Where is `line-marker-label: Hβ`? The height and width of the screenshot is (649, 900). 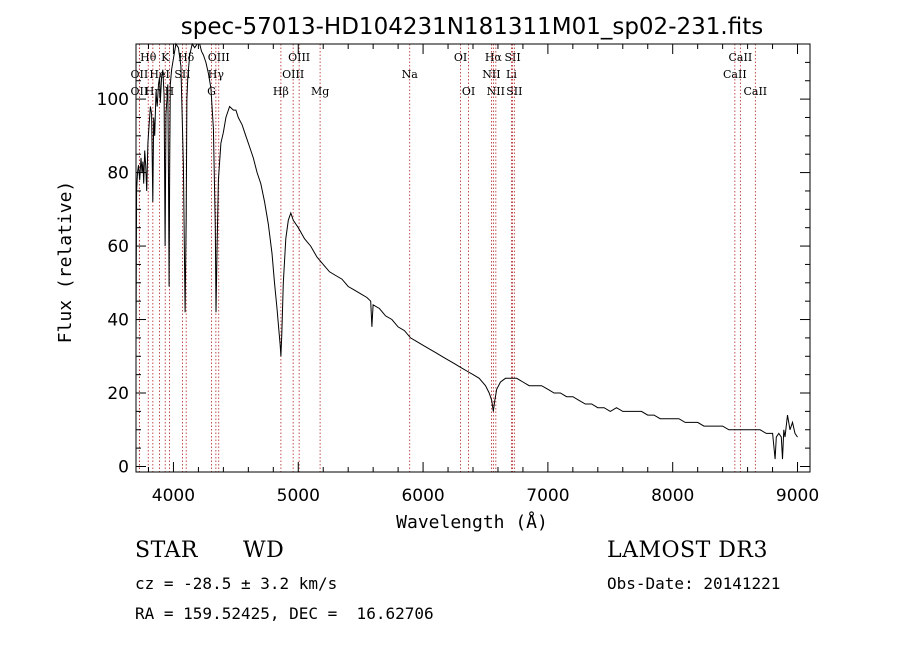
line-marker-label: Hβ is located at coordinates (281, 91).